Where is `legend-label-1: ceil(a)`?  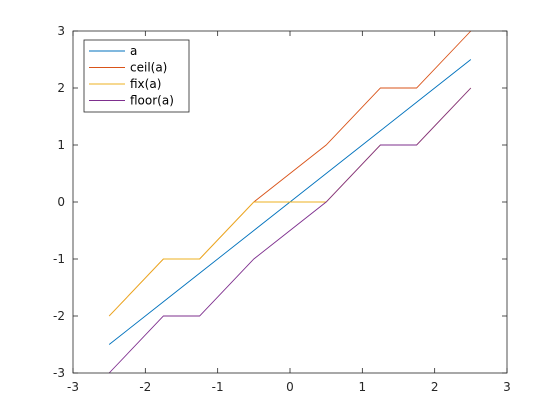
legend-label-1: ceil(a) is located at coordinates (148, 68).